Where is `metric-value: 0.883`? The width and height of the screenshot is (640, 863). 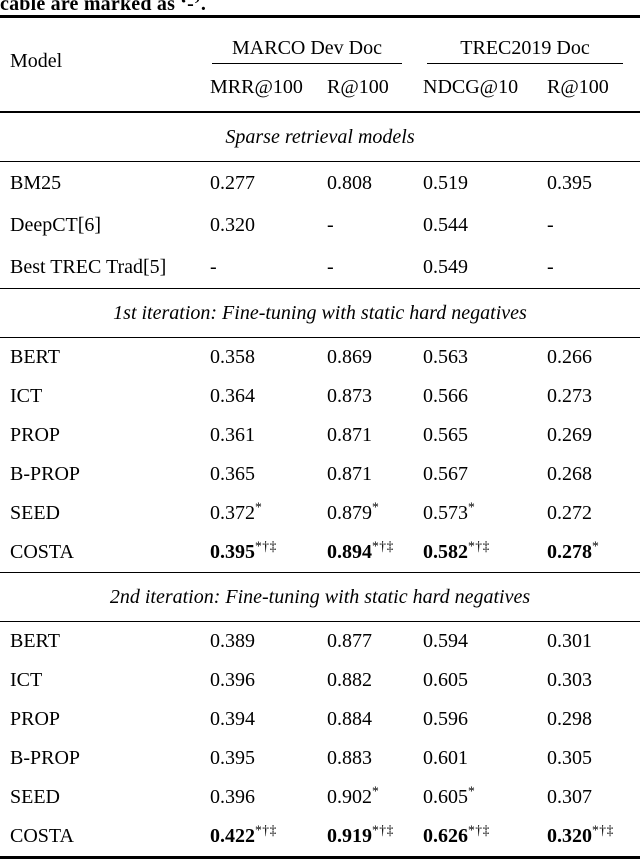 metric-value: 0.883 is located at coordinates (349, 758).